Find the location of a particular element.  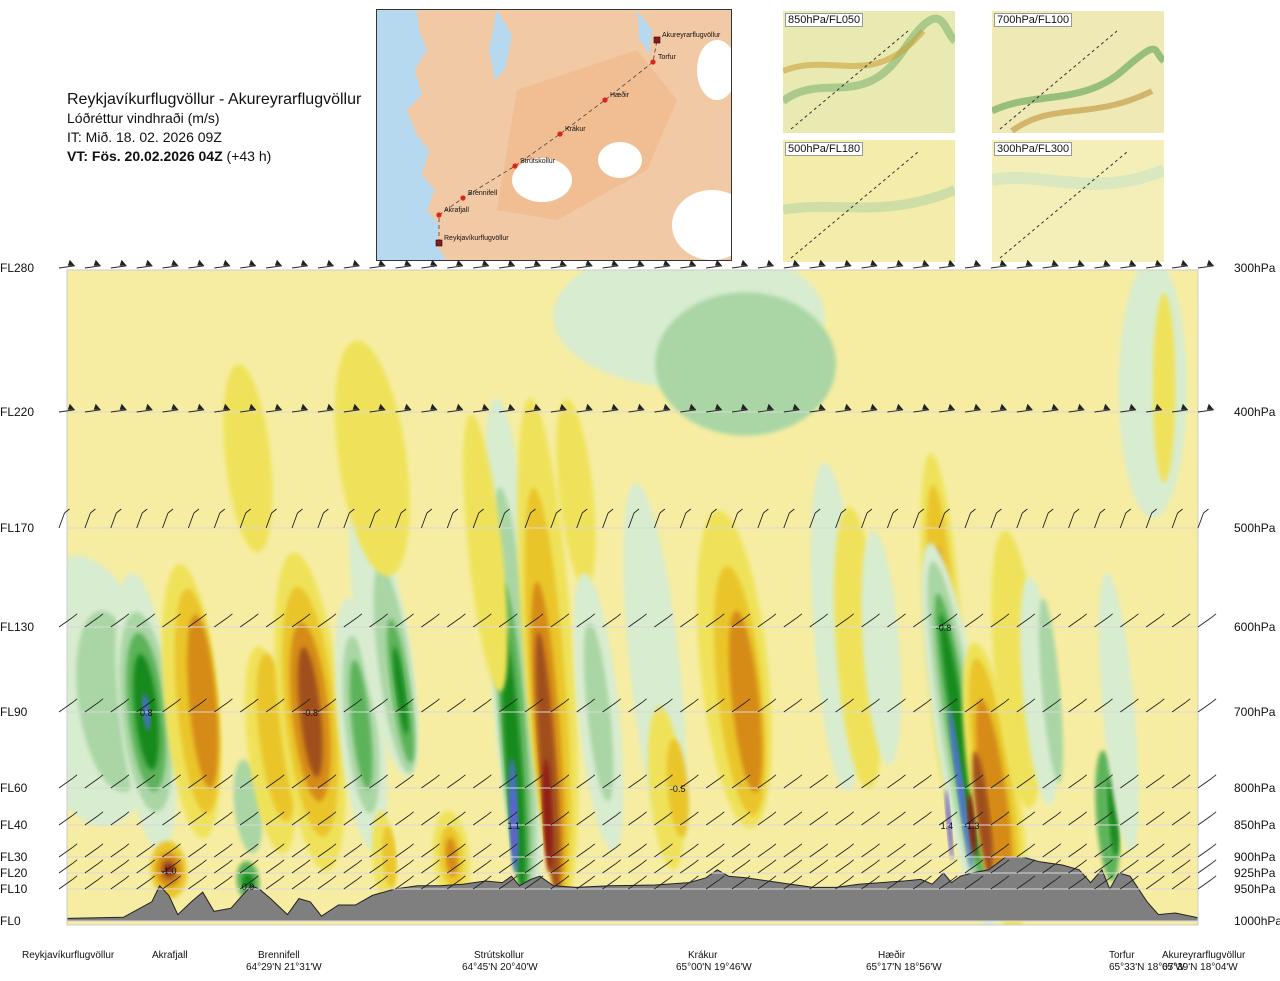

axis-right-label: 900hPa is located at coordinates (1255, 857).